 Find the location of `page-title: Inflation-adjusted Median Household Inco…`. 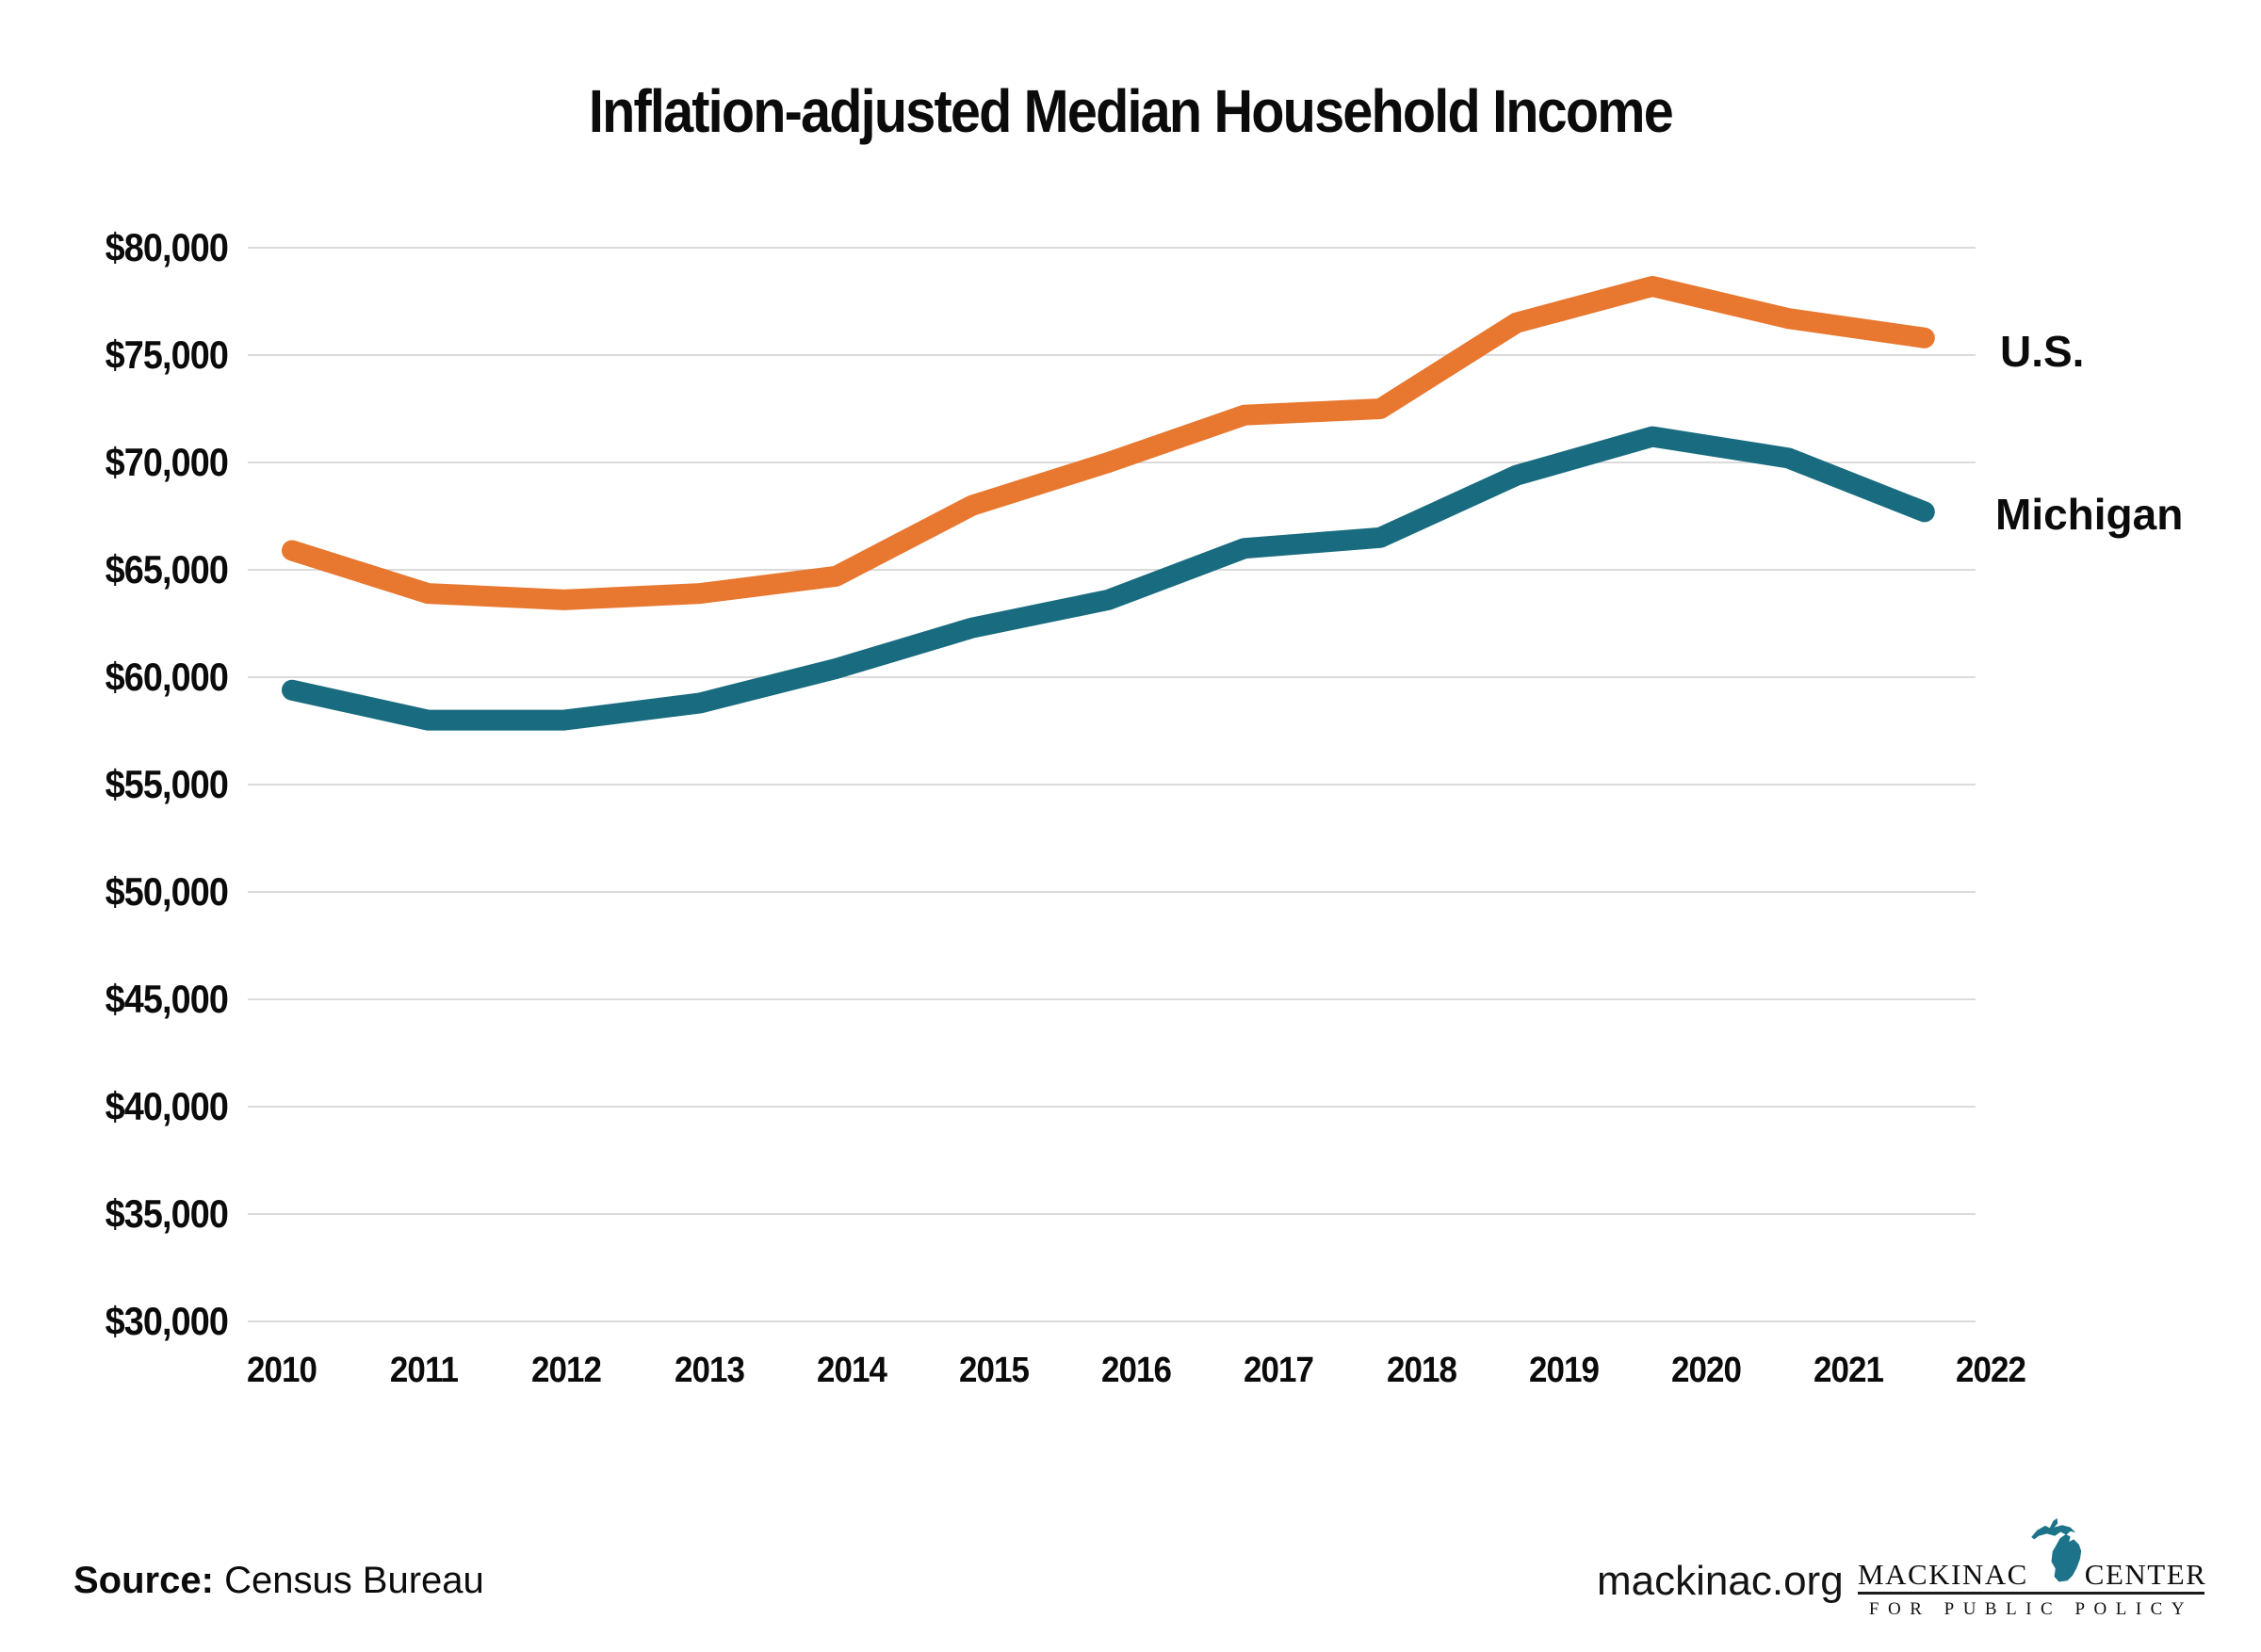

page-title: Inflation-adjusted Median Household Inco… is located at coordinates (1130, 111).